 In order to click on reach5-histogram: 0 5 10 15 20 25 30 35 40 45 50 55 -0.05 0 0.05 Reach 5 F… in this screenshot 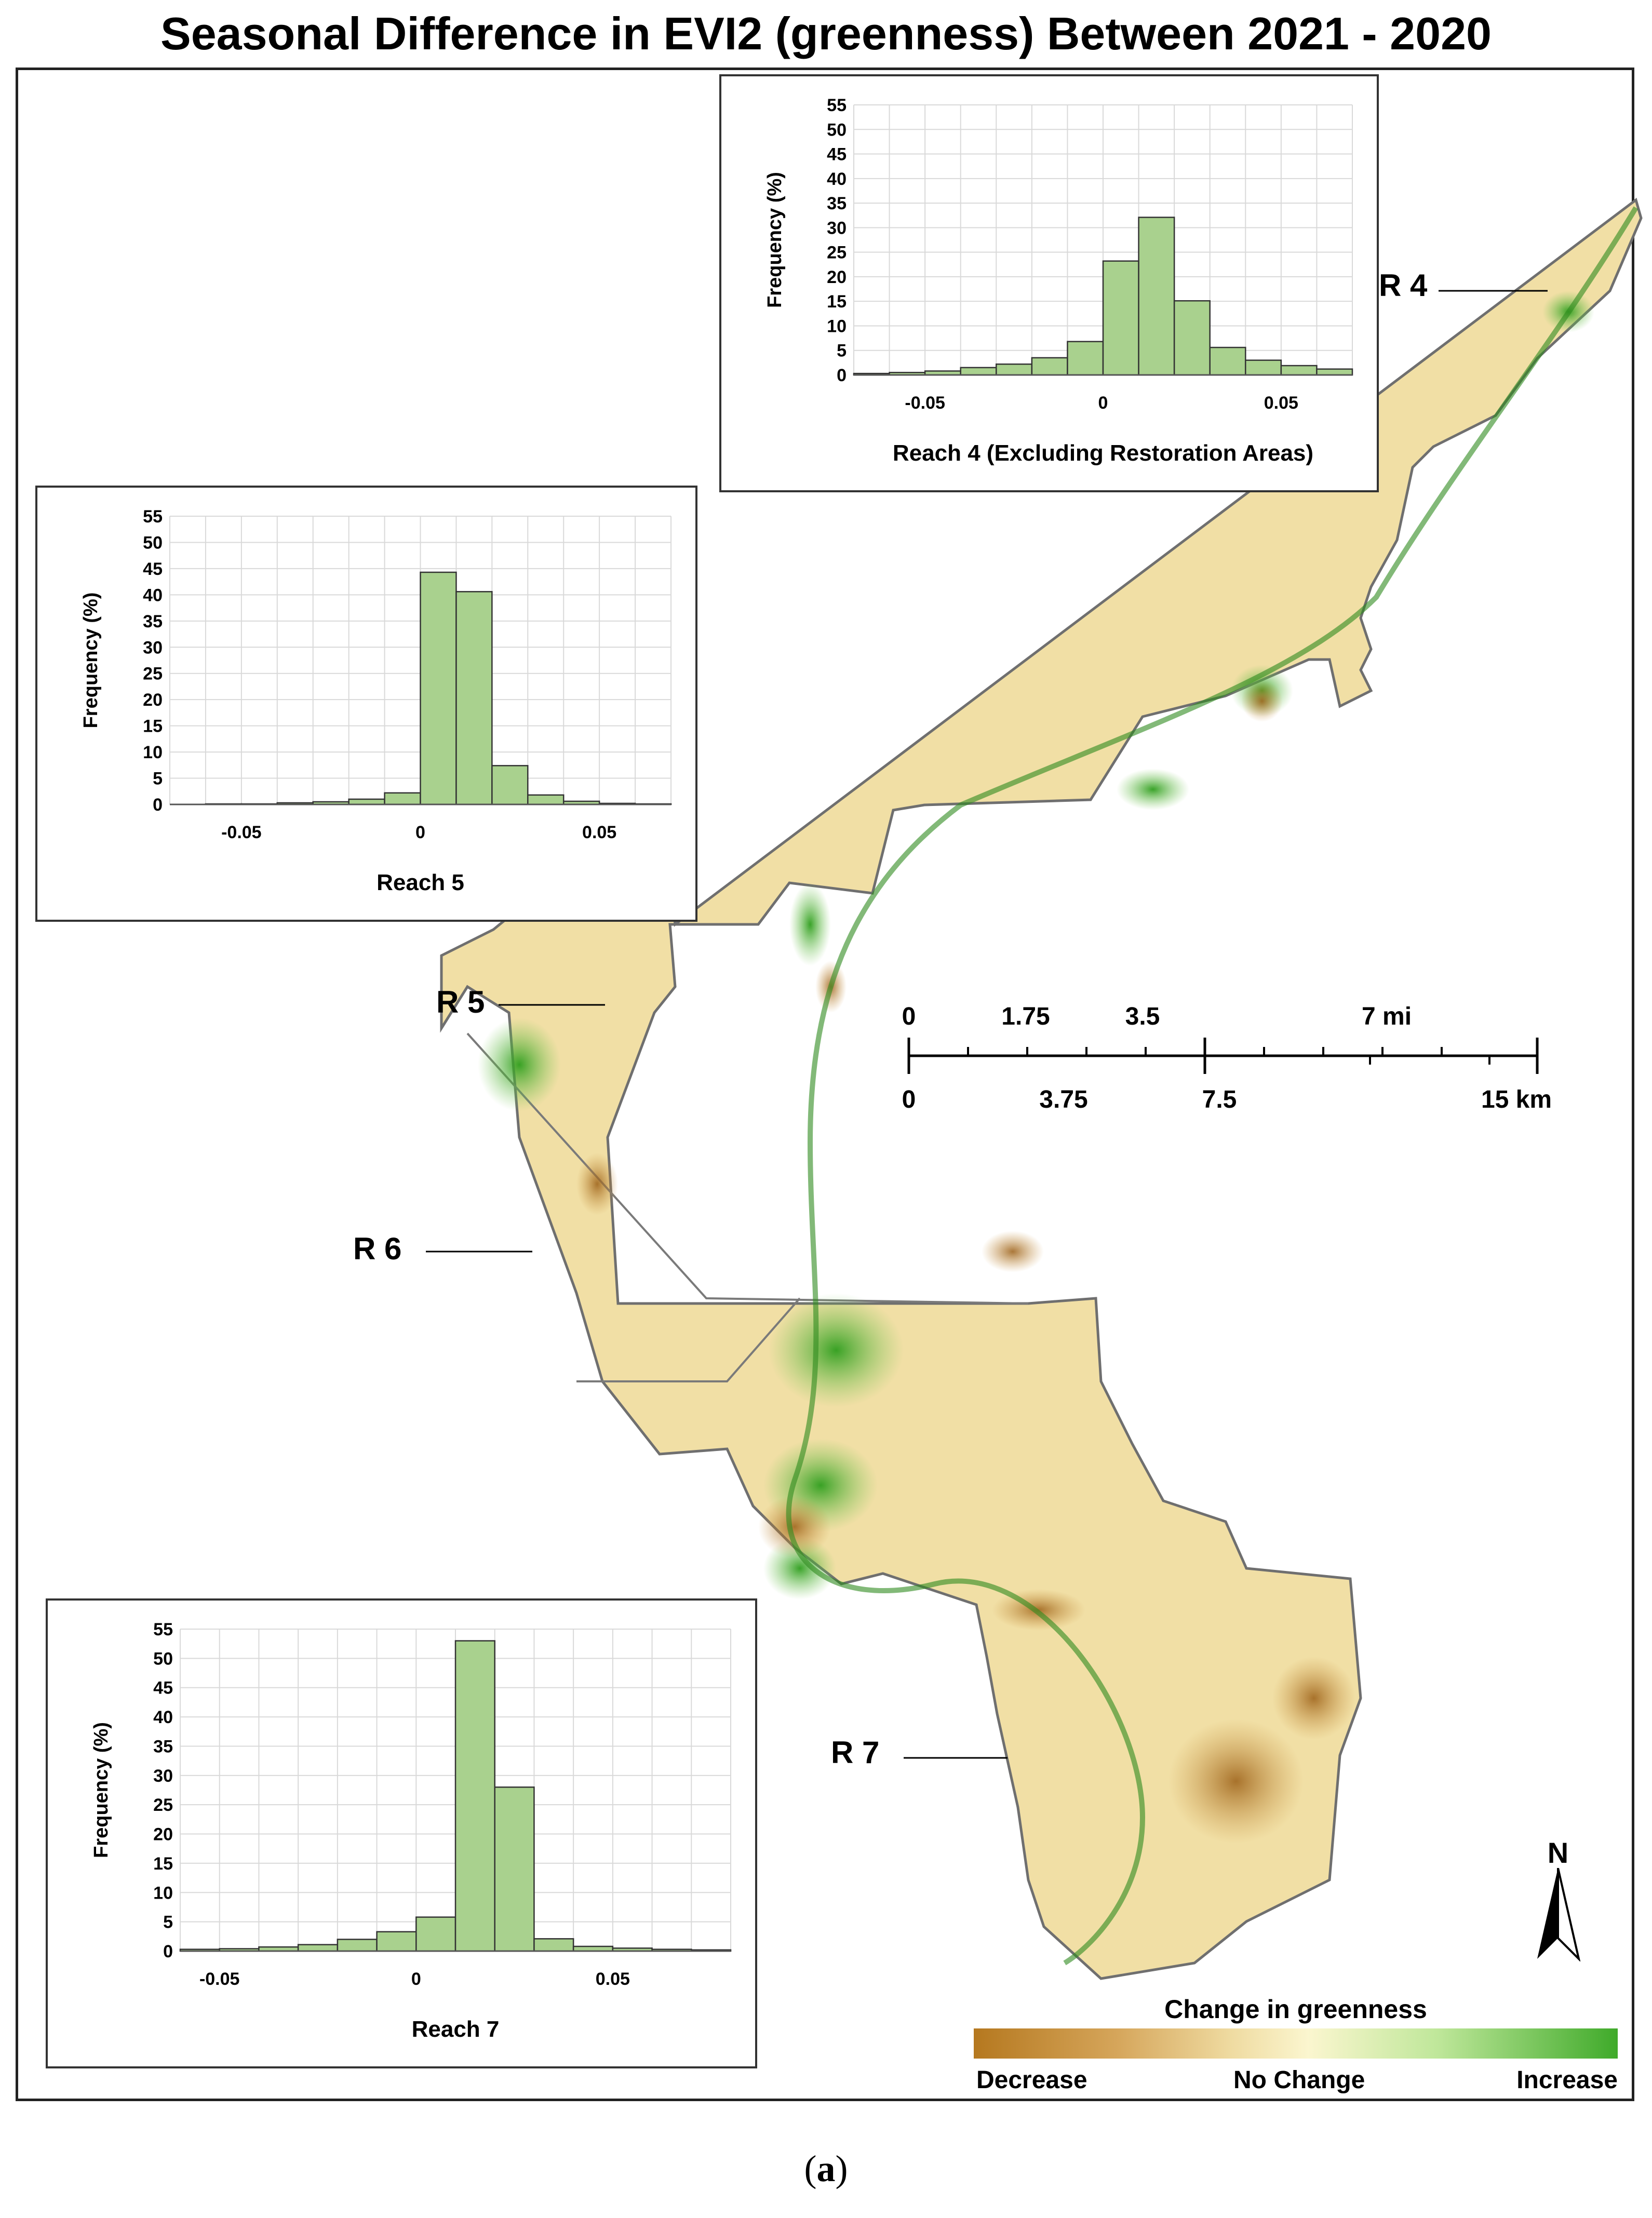, I will do `click(376, 701)`.